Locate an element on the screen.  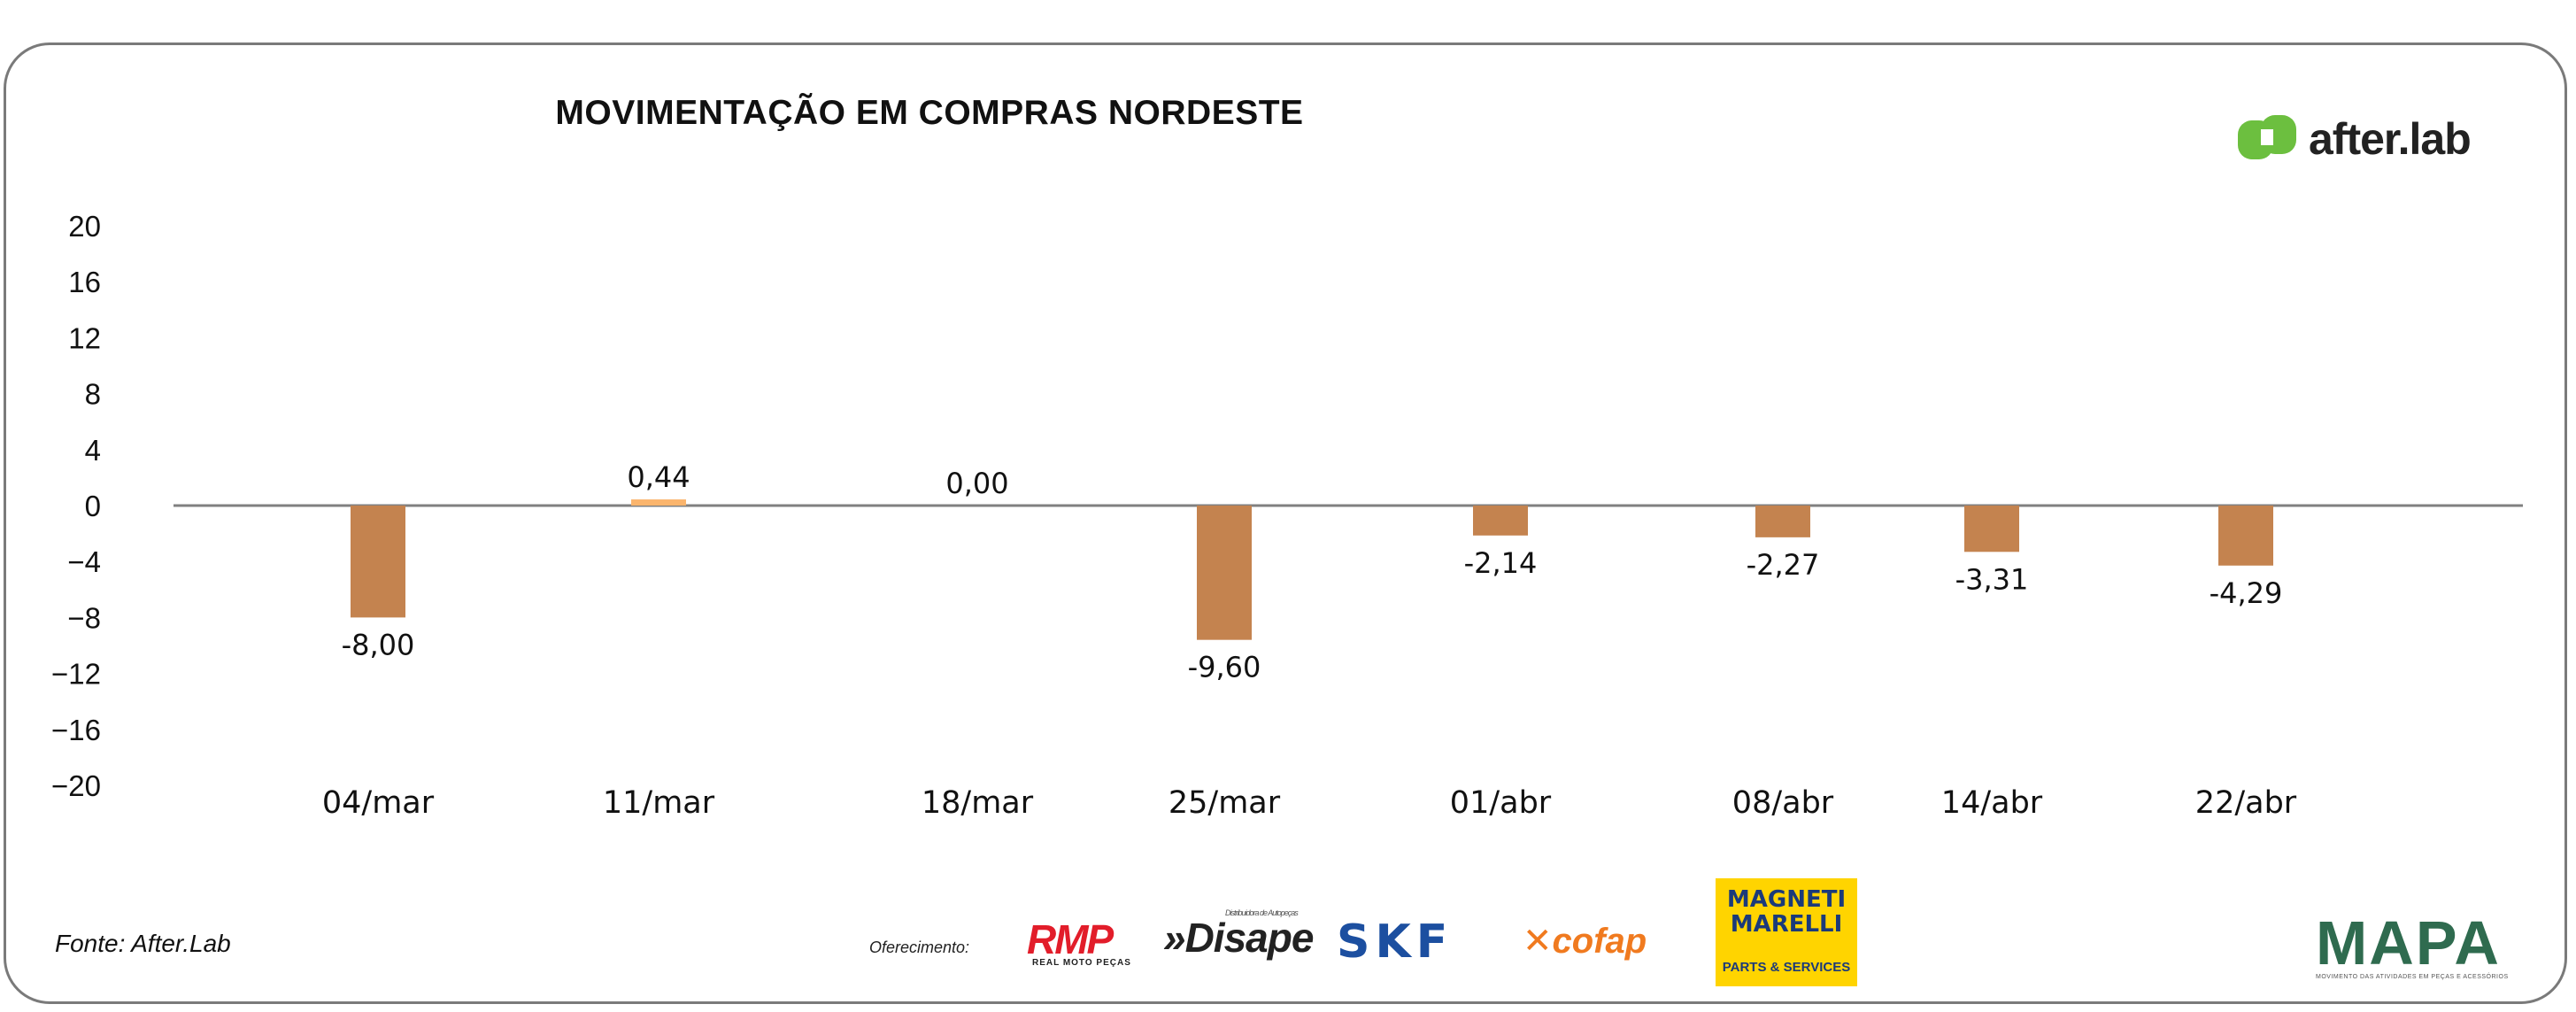
x-tick-label: 04/mar is located at coordinates (378, 803).